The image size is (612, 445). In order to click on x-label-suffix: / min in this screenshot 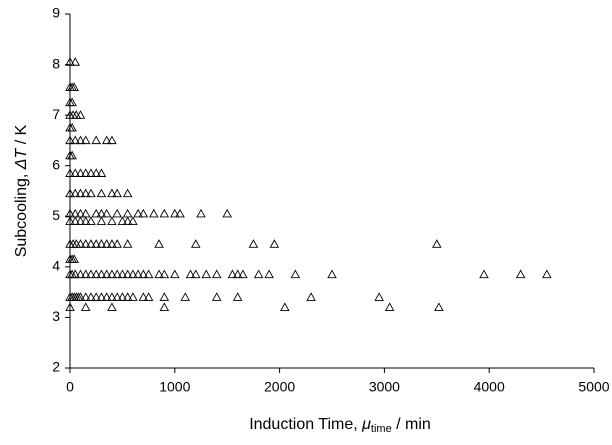, I will do `click(411, 424)`.